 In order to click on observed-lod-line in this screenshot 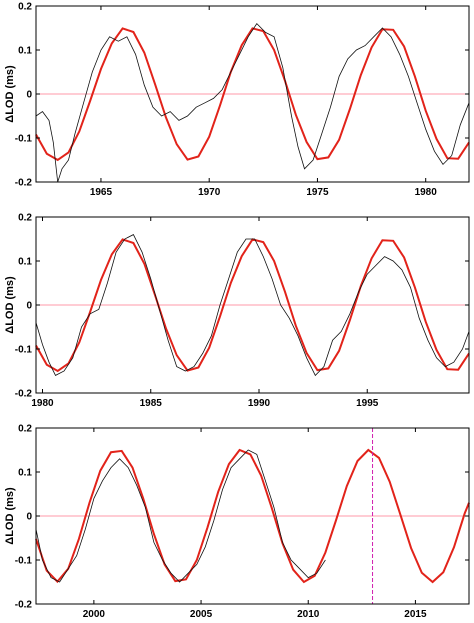, I will do `click(180, 516)`.